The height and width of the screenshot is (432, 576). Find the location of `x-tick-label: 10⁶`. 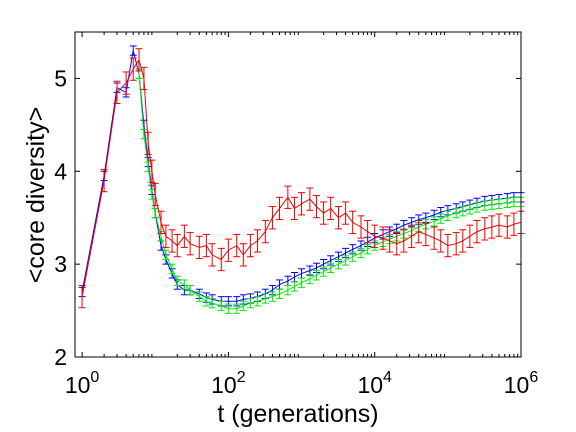

x-tick-label: 10⁶ is located at coordinates (521, 383).